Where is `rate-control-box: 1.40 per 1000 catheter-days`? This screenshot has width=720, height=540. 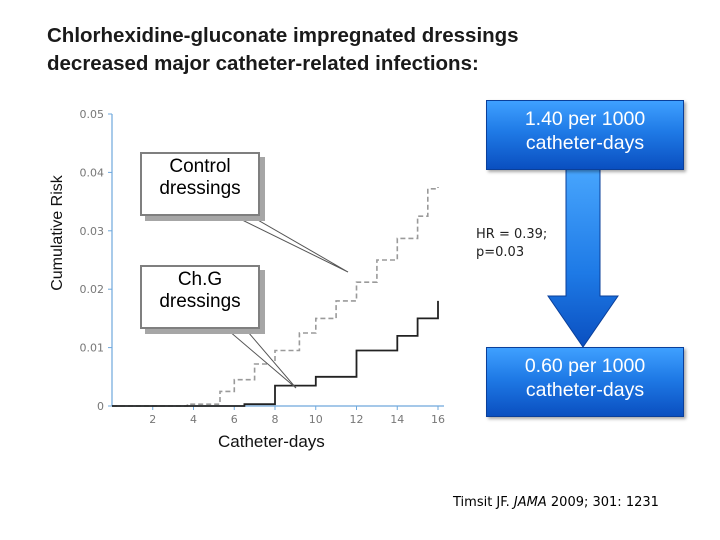 rate-control-box: 1.40 per 1000 catheter-days is located at coordinates (585, 135).